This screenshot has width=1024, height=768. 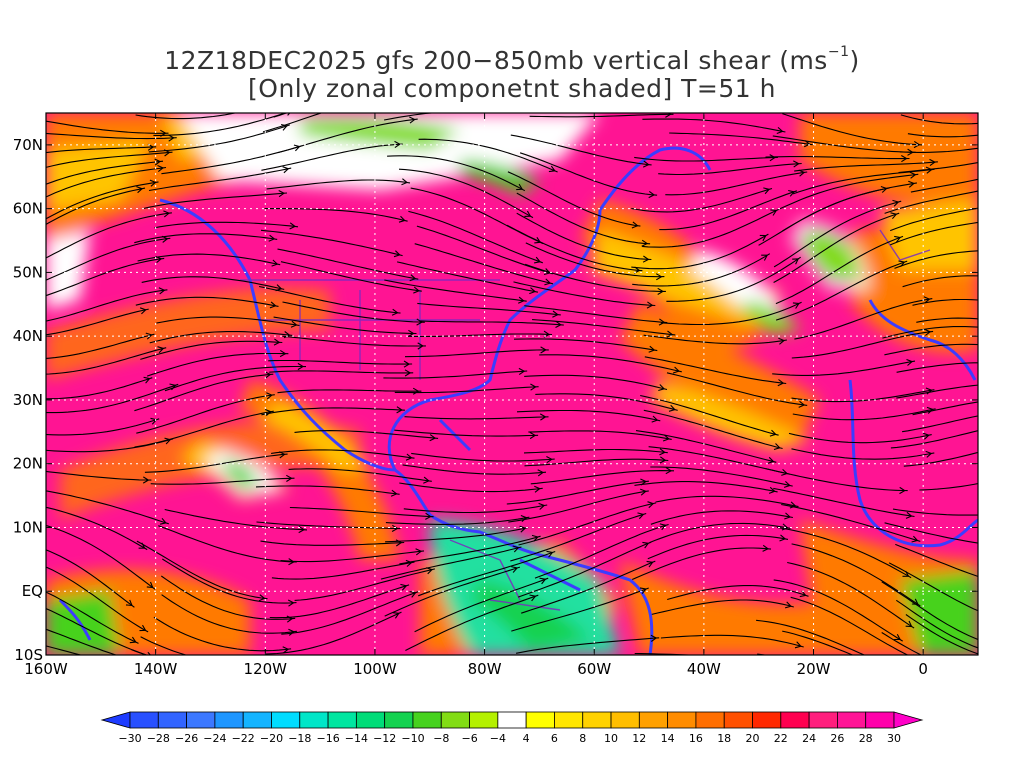 What do you see at coordinates (582, 738) in the screenshot?
I see `colorbar-label: 8` at bounding box center [582, 738].